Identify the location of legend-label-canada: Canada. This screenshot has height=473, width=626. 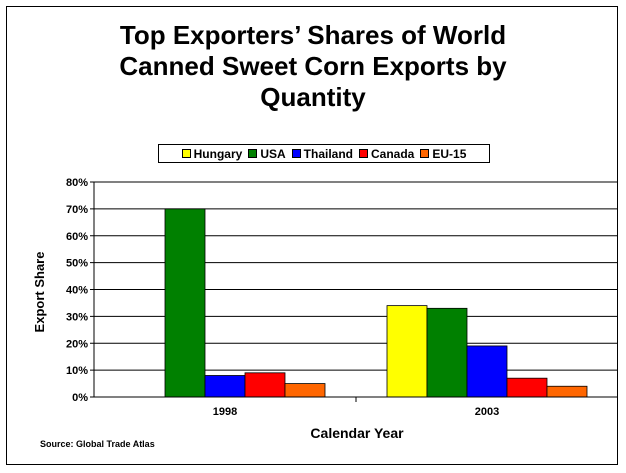
(393, 153).